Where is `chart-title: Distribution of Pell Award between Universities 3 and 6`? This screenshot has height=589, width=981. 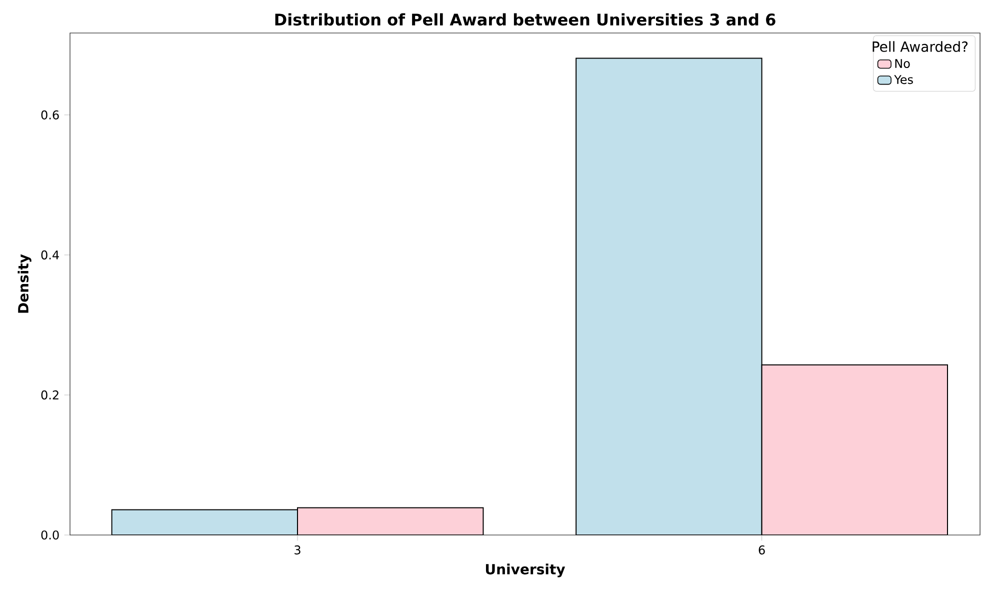 chart-title: Distribution of Pell Award between Universities 3 and 6 is located at coordinates (525, 19).